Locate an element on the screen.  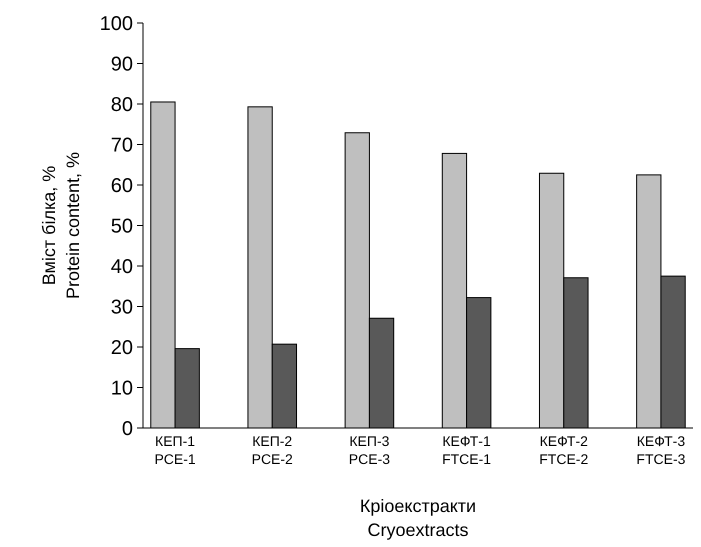
x-axis-title: Кріоекстракти Cryoextracts is located at coordinates (418, 518).